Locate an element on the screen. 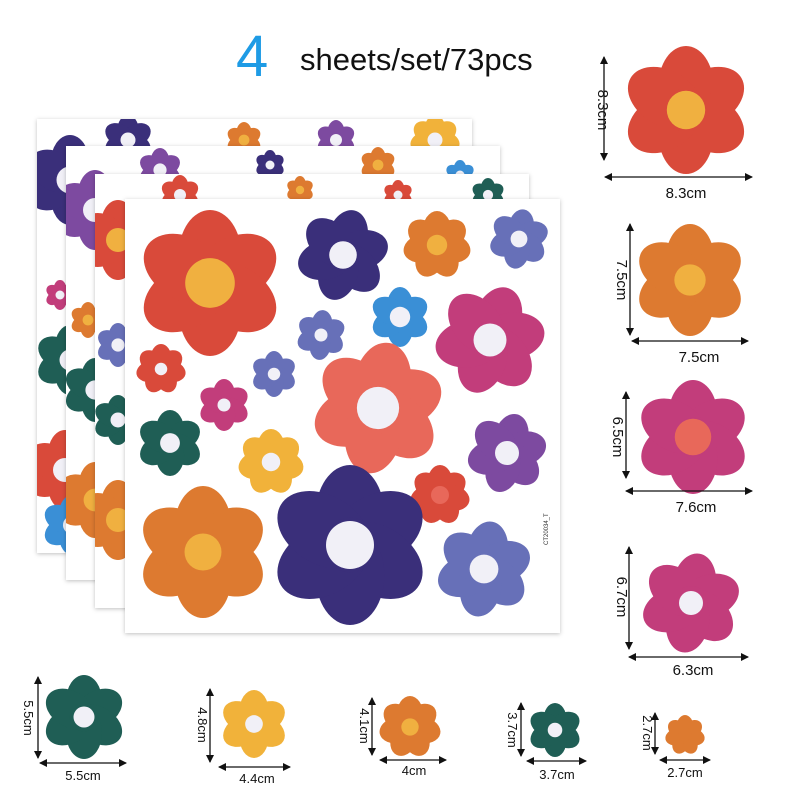 The image size is (800, 800). size-flower-s9 is located at coordinates (685, 734).